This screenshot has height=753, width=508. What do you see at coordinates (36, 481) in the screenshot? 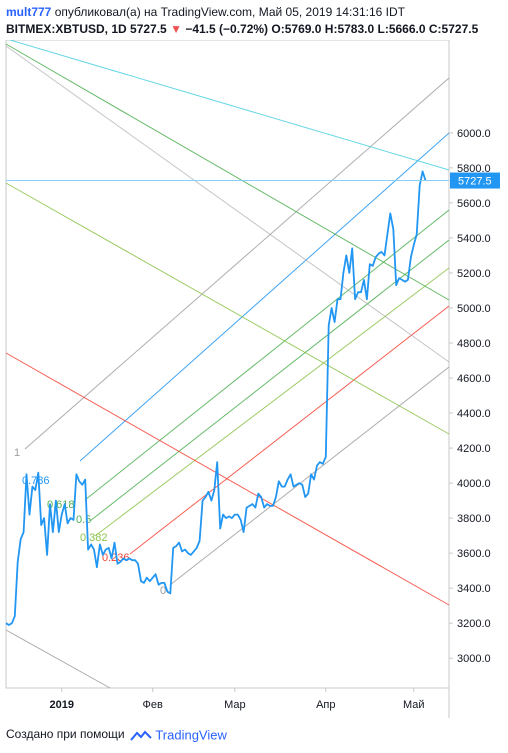
I see `fib-level-label: 0.786` at bounding box center [36, 481].